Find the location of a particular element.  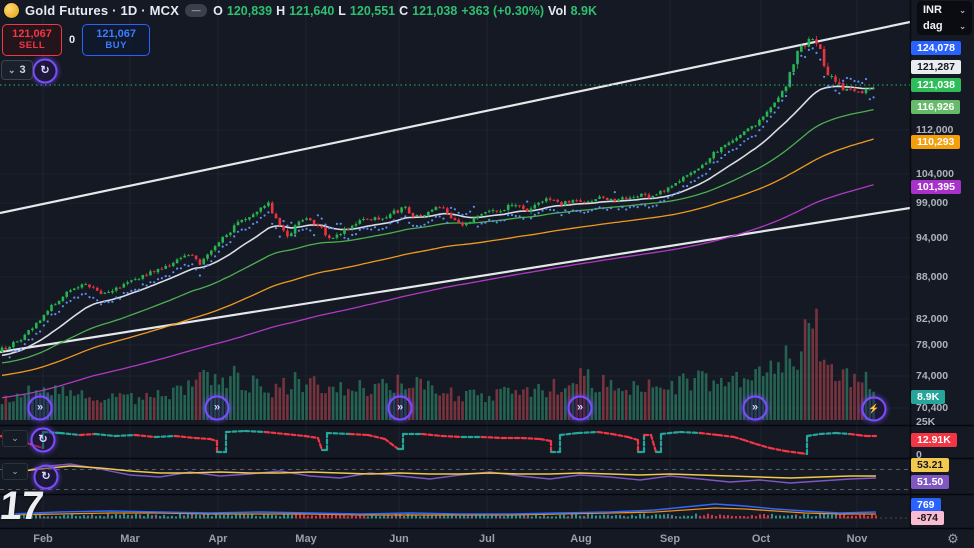

currency-dropdown: INR ⌄ is located at coordinates (944, 10).